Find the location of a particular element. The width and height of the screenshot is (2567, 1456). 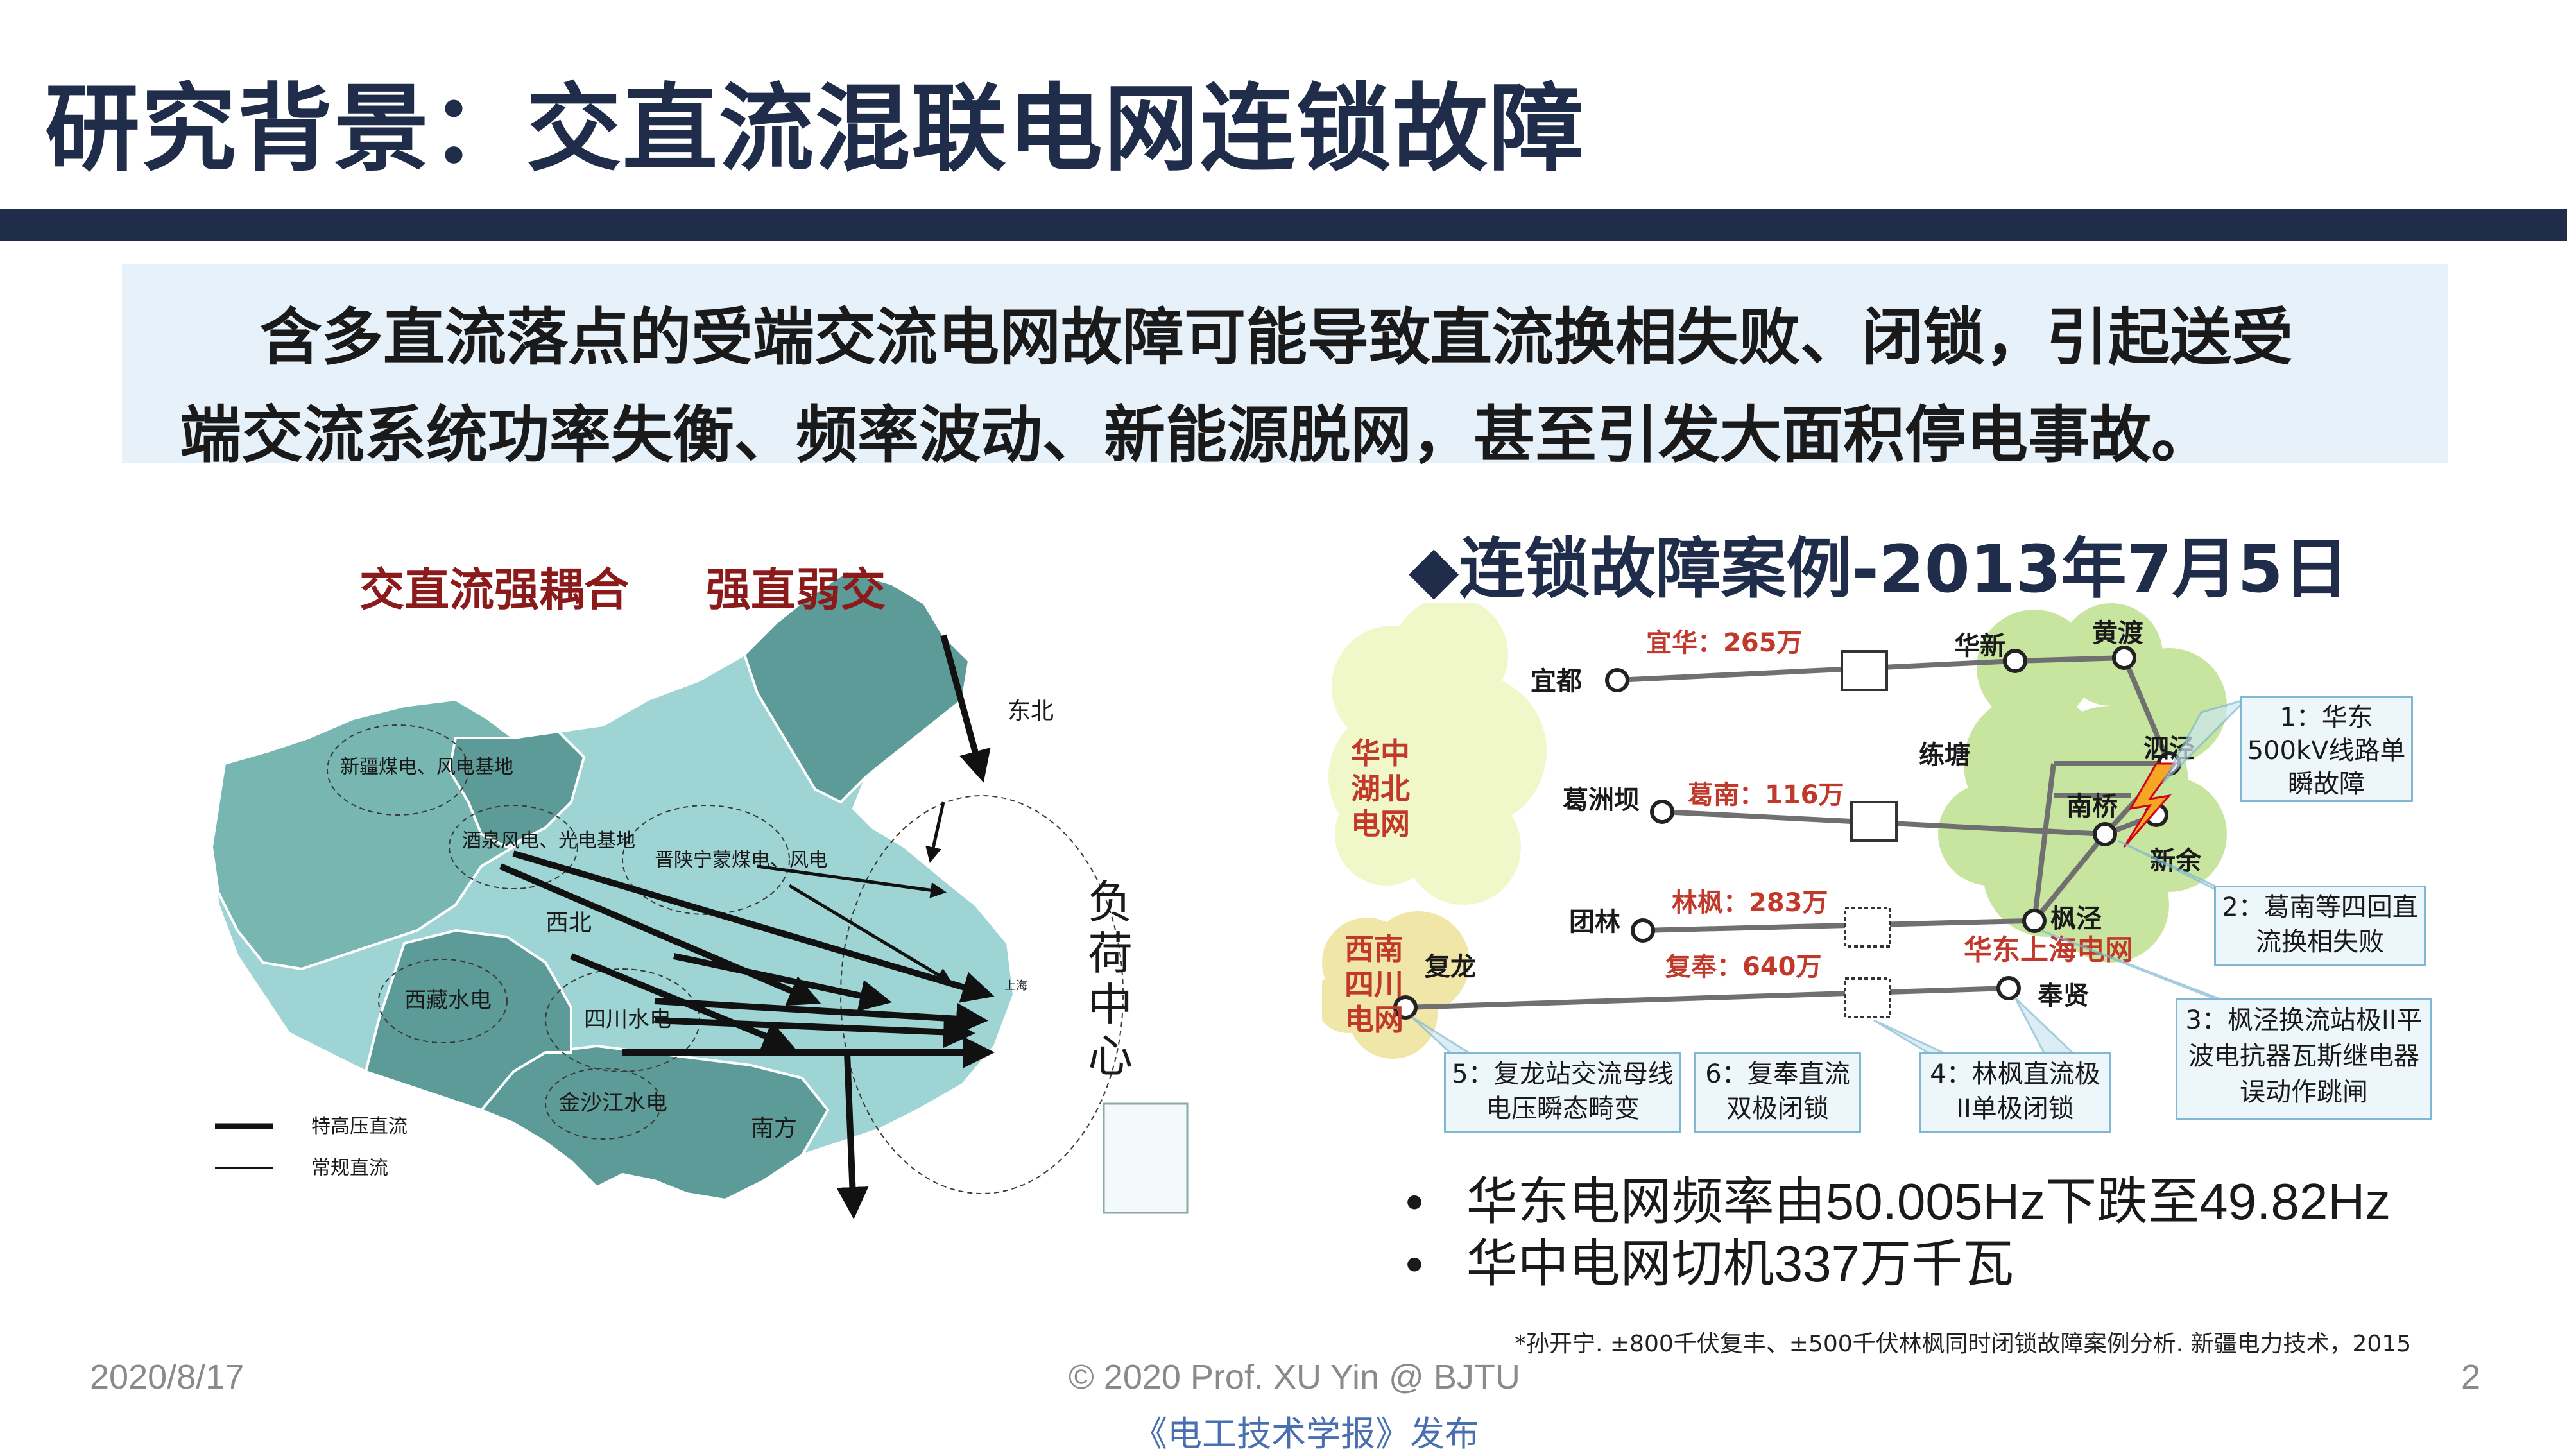

region-label-southwest: 西南 四川 电网 is located at coordinates (1374, 984).